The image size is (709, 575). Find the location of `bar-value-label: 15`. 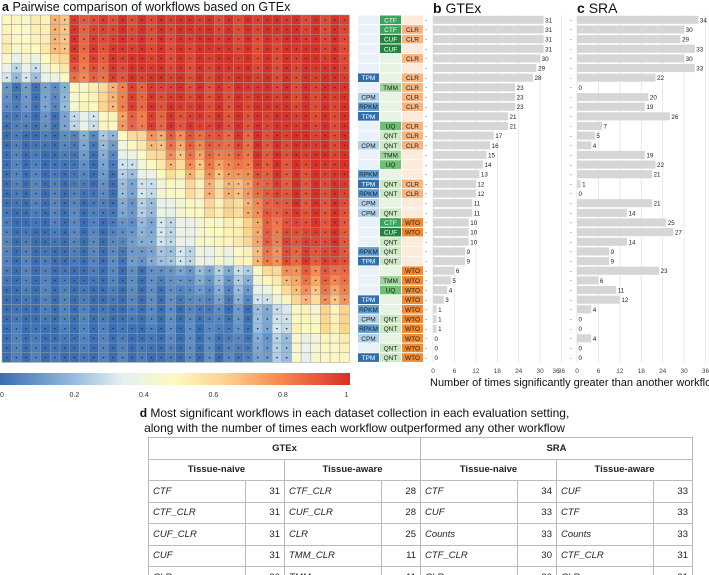

bar-value-label: 15 is located at coordinates (492, 155).